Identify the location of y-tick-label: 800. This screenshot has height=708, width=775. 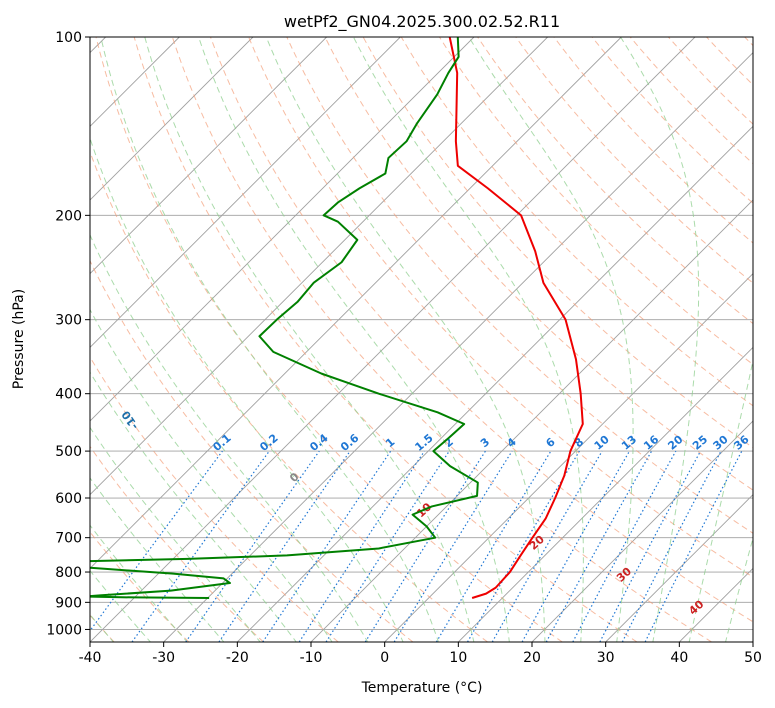
(68, 573).